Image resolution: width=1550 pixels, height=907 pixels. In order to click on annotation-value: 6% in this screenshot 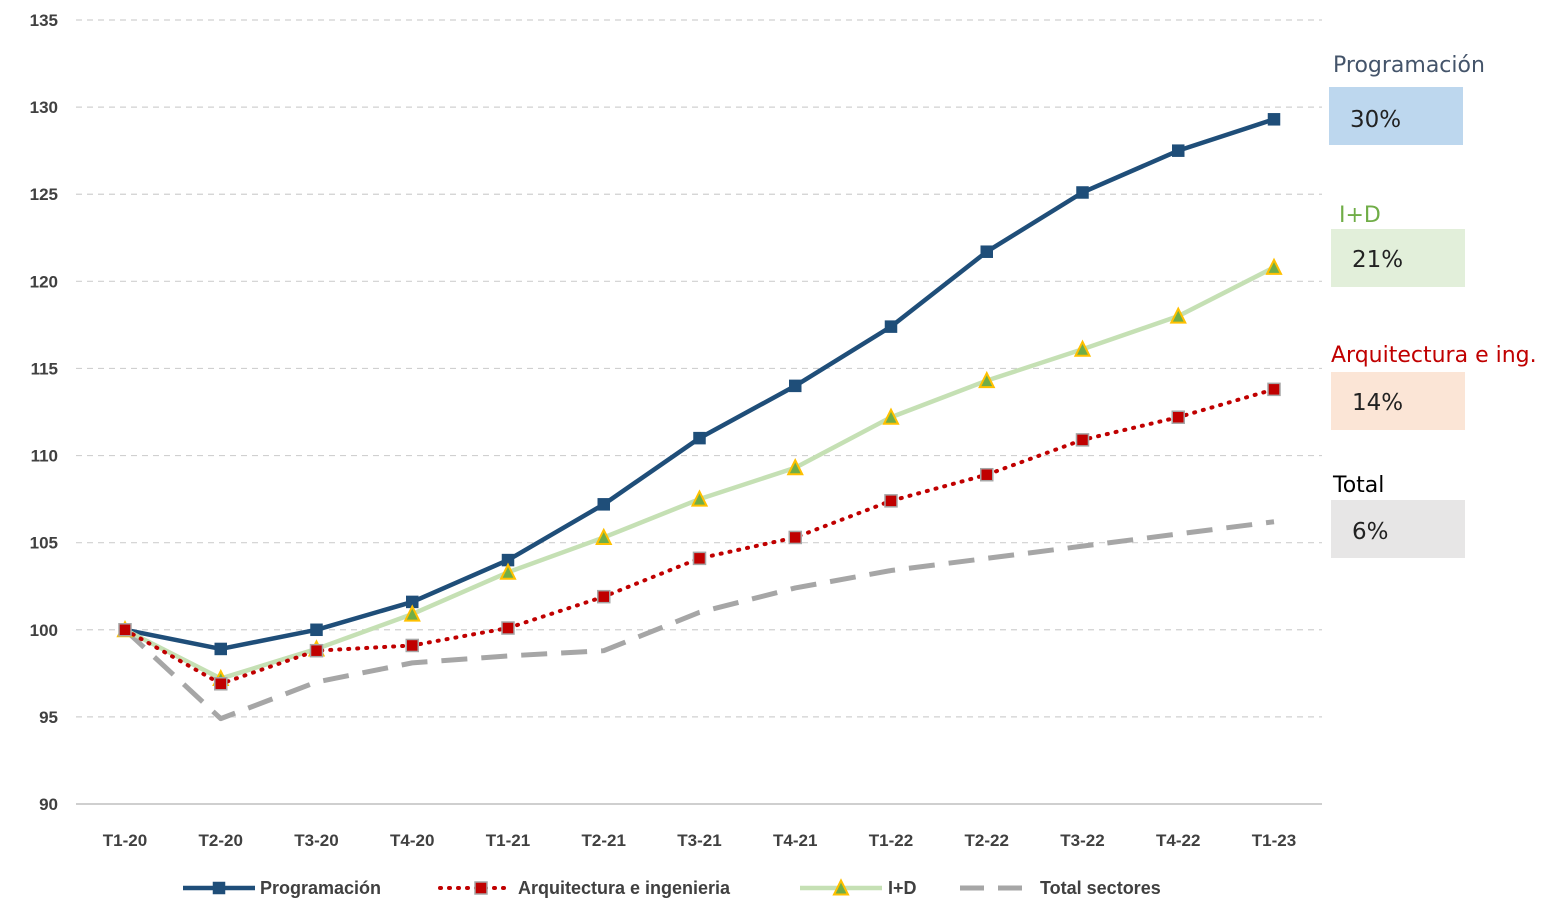, I will do `click(1370, 532)`.